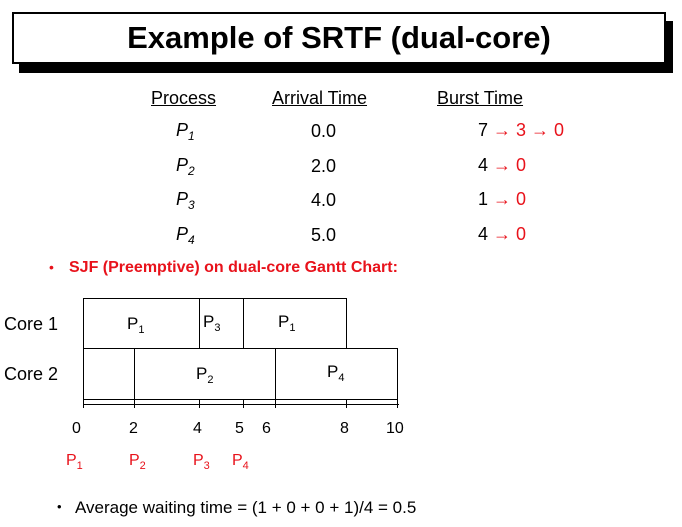  Describe the element at coordinates (185, 131) in the screenshot. I see `process-name: P1` at that location.